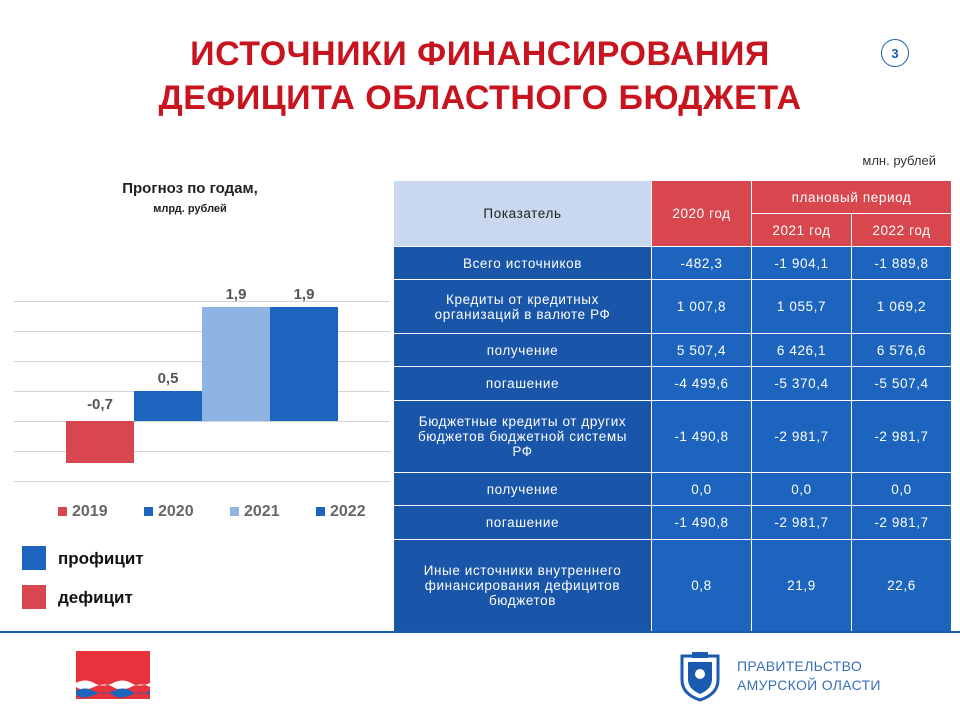  Describe the element at coordinates (95, 597) in the screenshot. I see `legend-deficit-label: дефицит` at that location.